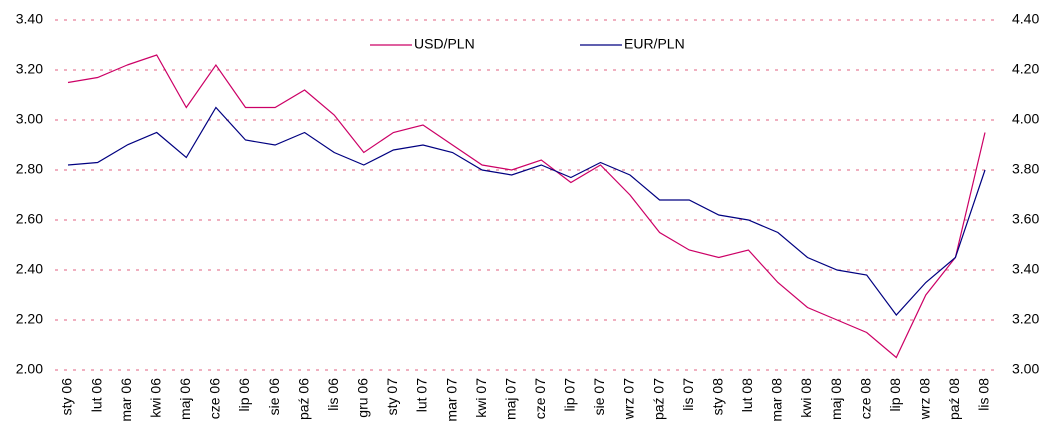 The image size is (1055, 444). I want to click on y-tick-label: 3.00, so click(29, 119).